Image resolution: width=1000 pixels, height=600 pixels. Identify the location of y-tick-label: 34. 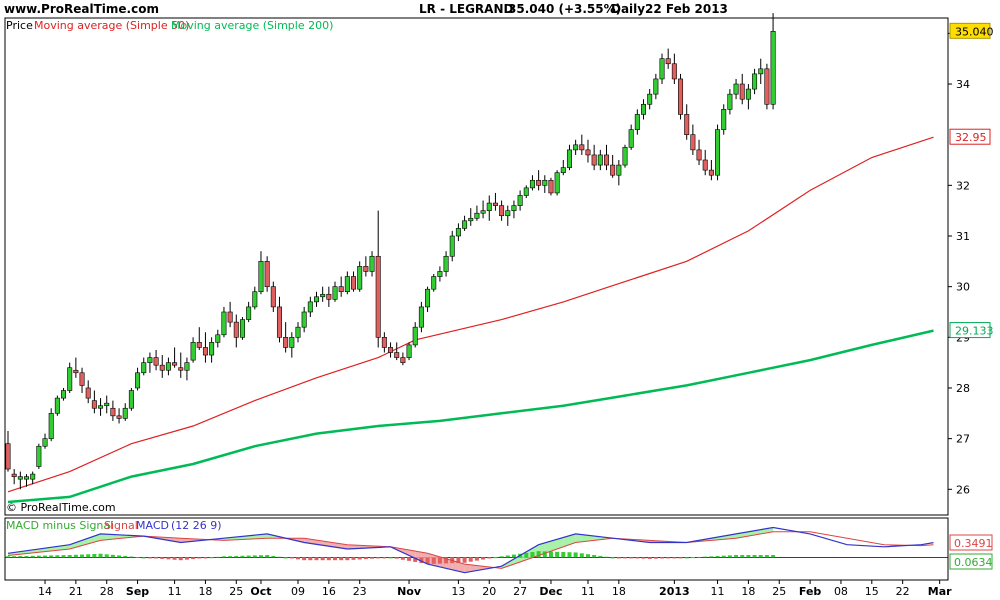
(963, 84).